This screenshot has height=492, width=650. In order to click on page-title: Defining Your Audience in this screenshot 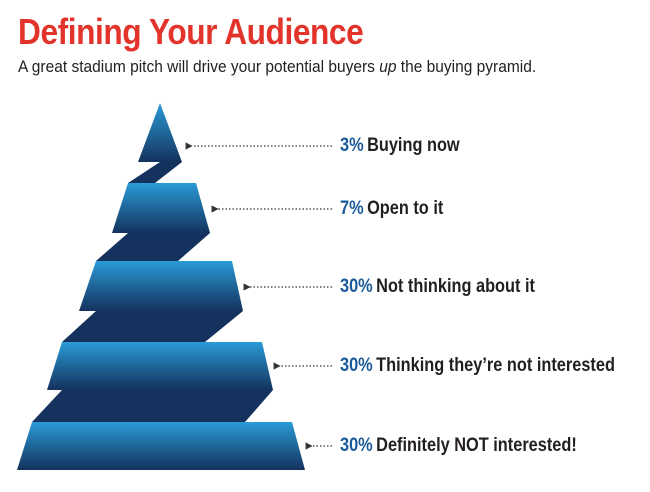, I will do `click(191, 31)`.